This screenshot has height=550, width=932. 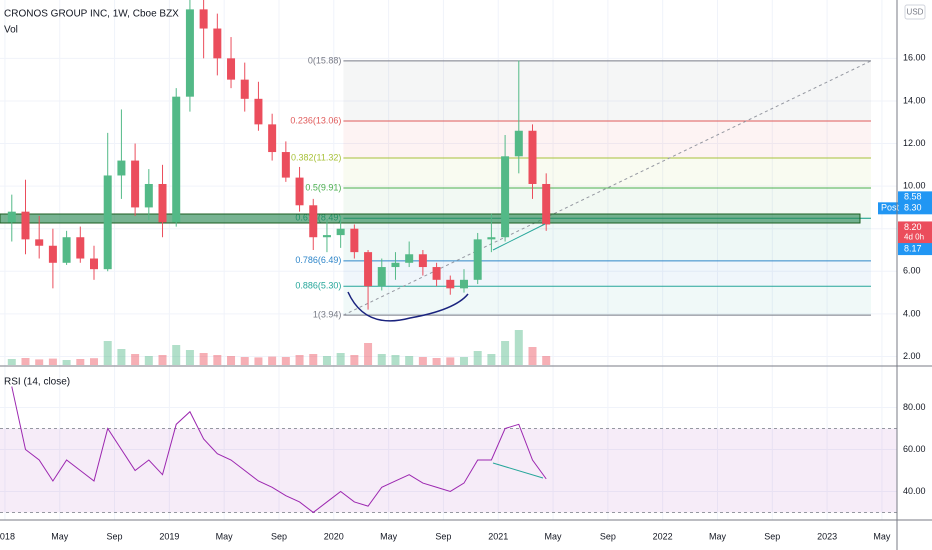 What do you see at coordinates (912, 271) in the screenshot?
I see `y-tick-label: 6.00` at bounding box center [912, 271].